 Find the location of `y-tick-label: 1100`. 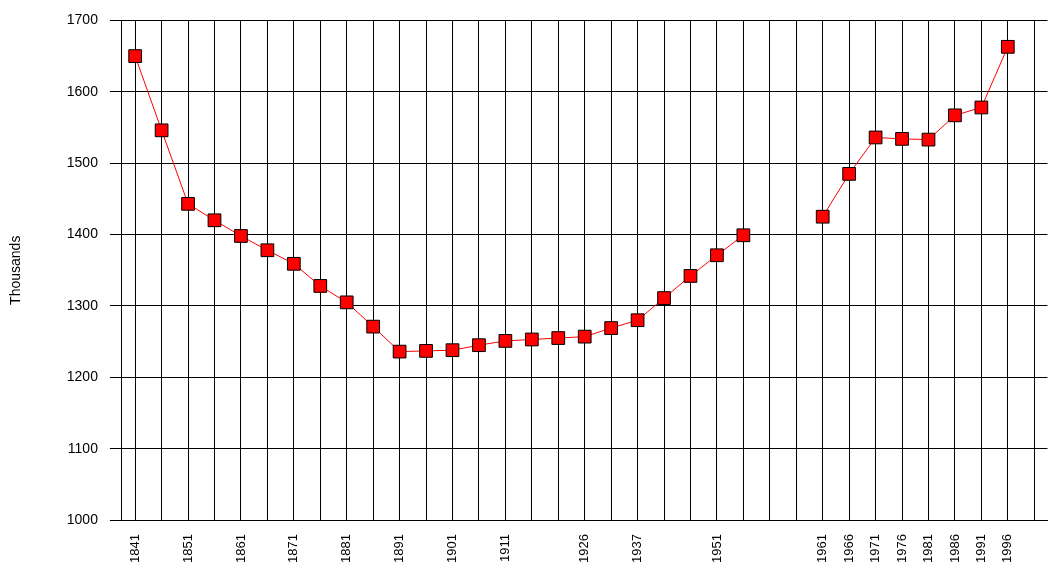

y-tick-label: 1100 is located at coordinates (83, 447).